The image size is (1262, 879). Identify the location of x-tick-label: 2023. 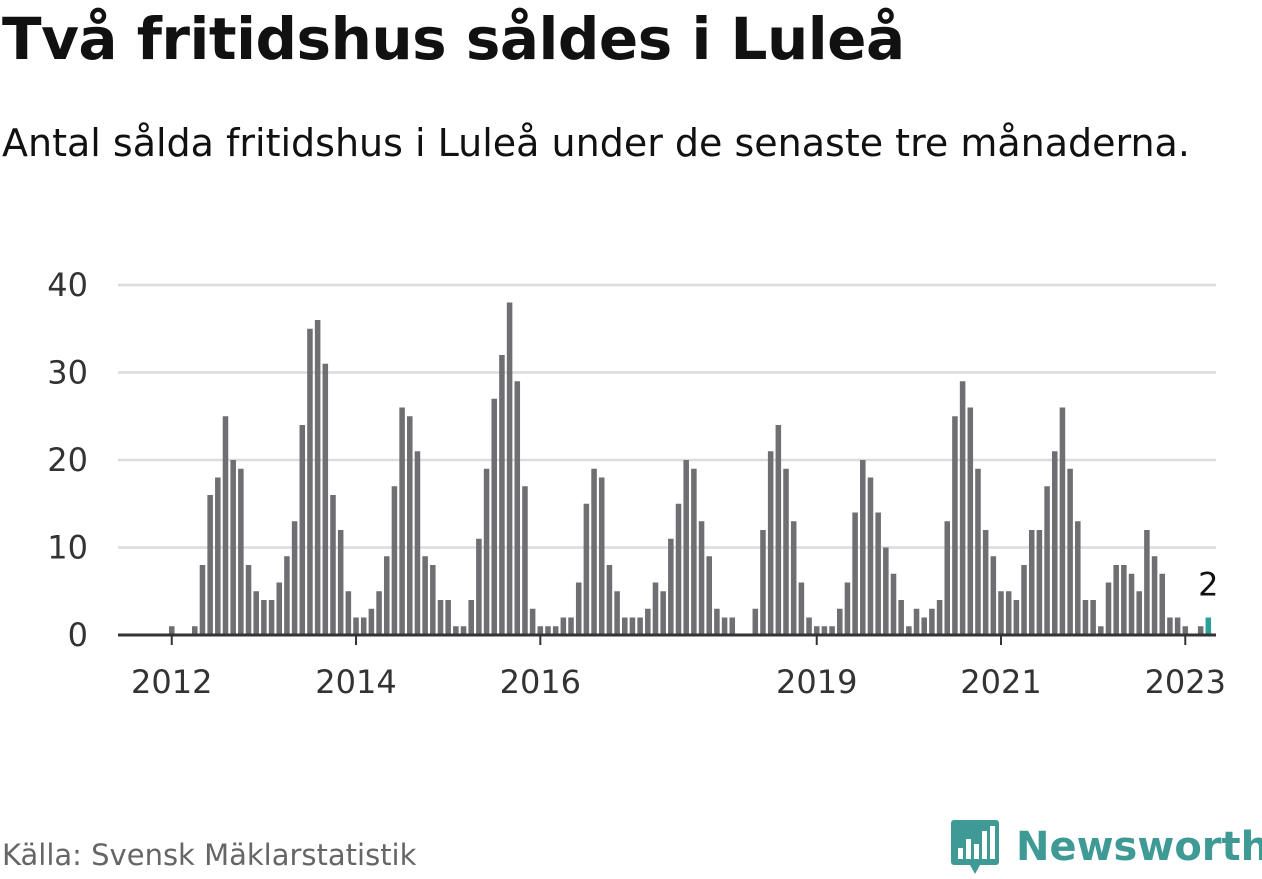
(1185, 682).